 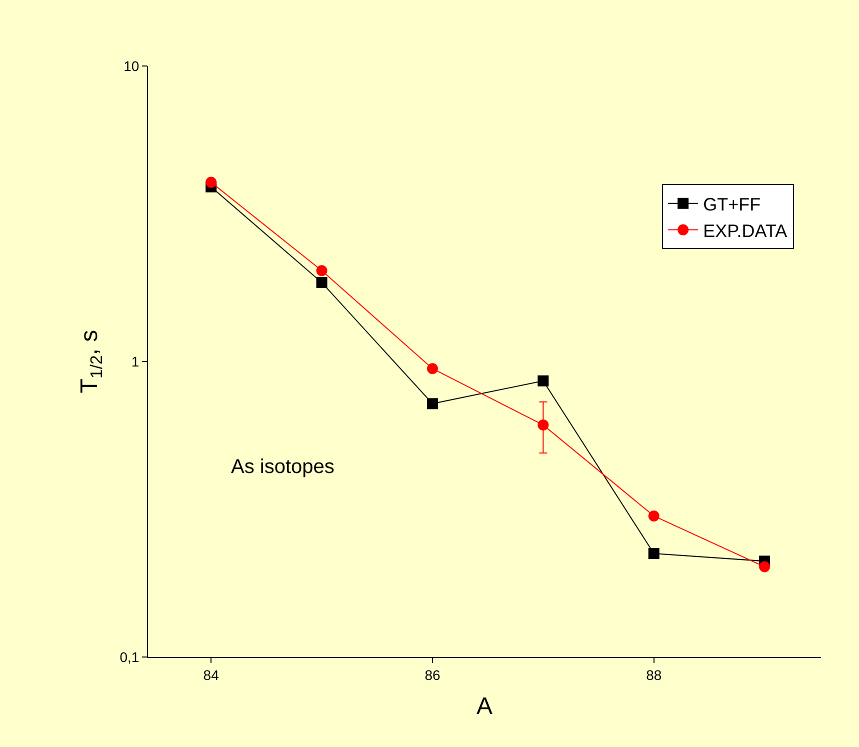 What do you see at coordinates (130, 656) in the screenshot?
I see `y-tick-label: 0,1` at bounding box center [130, 656].